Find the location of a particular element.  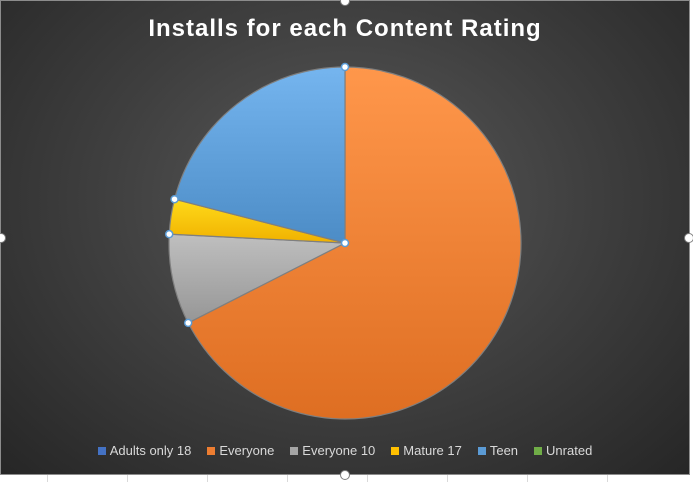

resize-handle-bottom is located at coordinates (345, 475).